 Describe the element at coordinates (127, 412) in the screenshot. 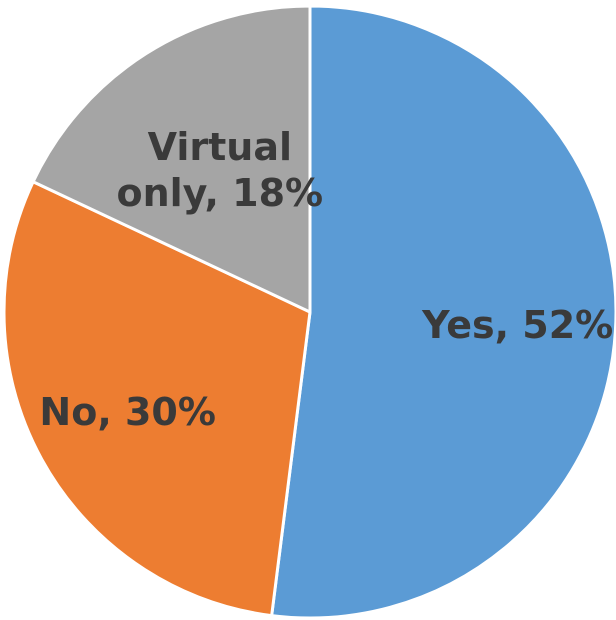

I see `data-label-no: No, 30%` at that location.